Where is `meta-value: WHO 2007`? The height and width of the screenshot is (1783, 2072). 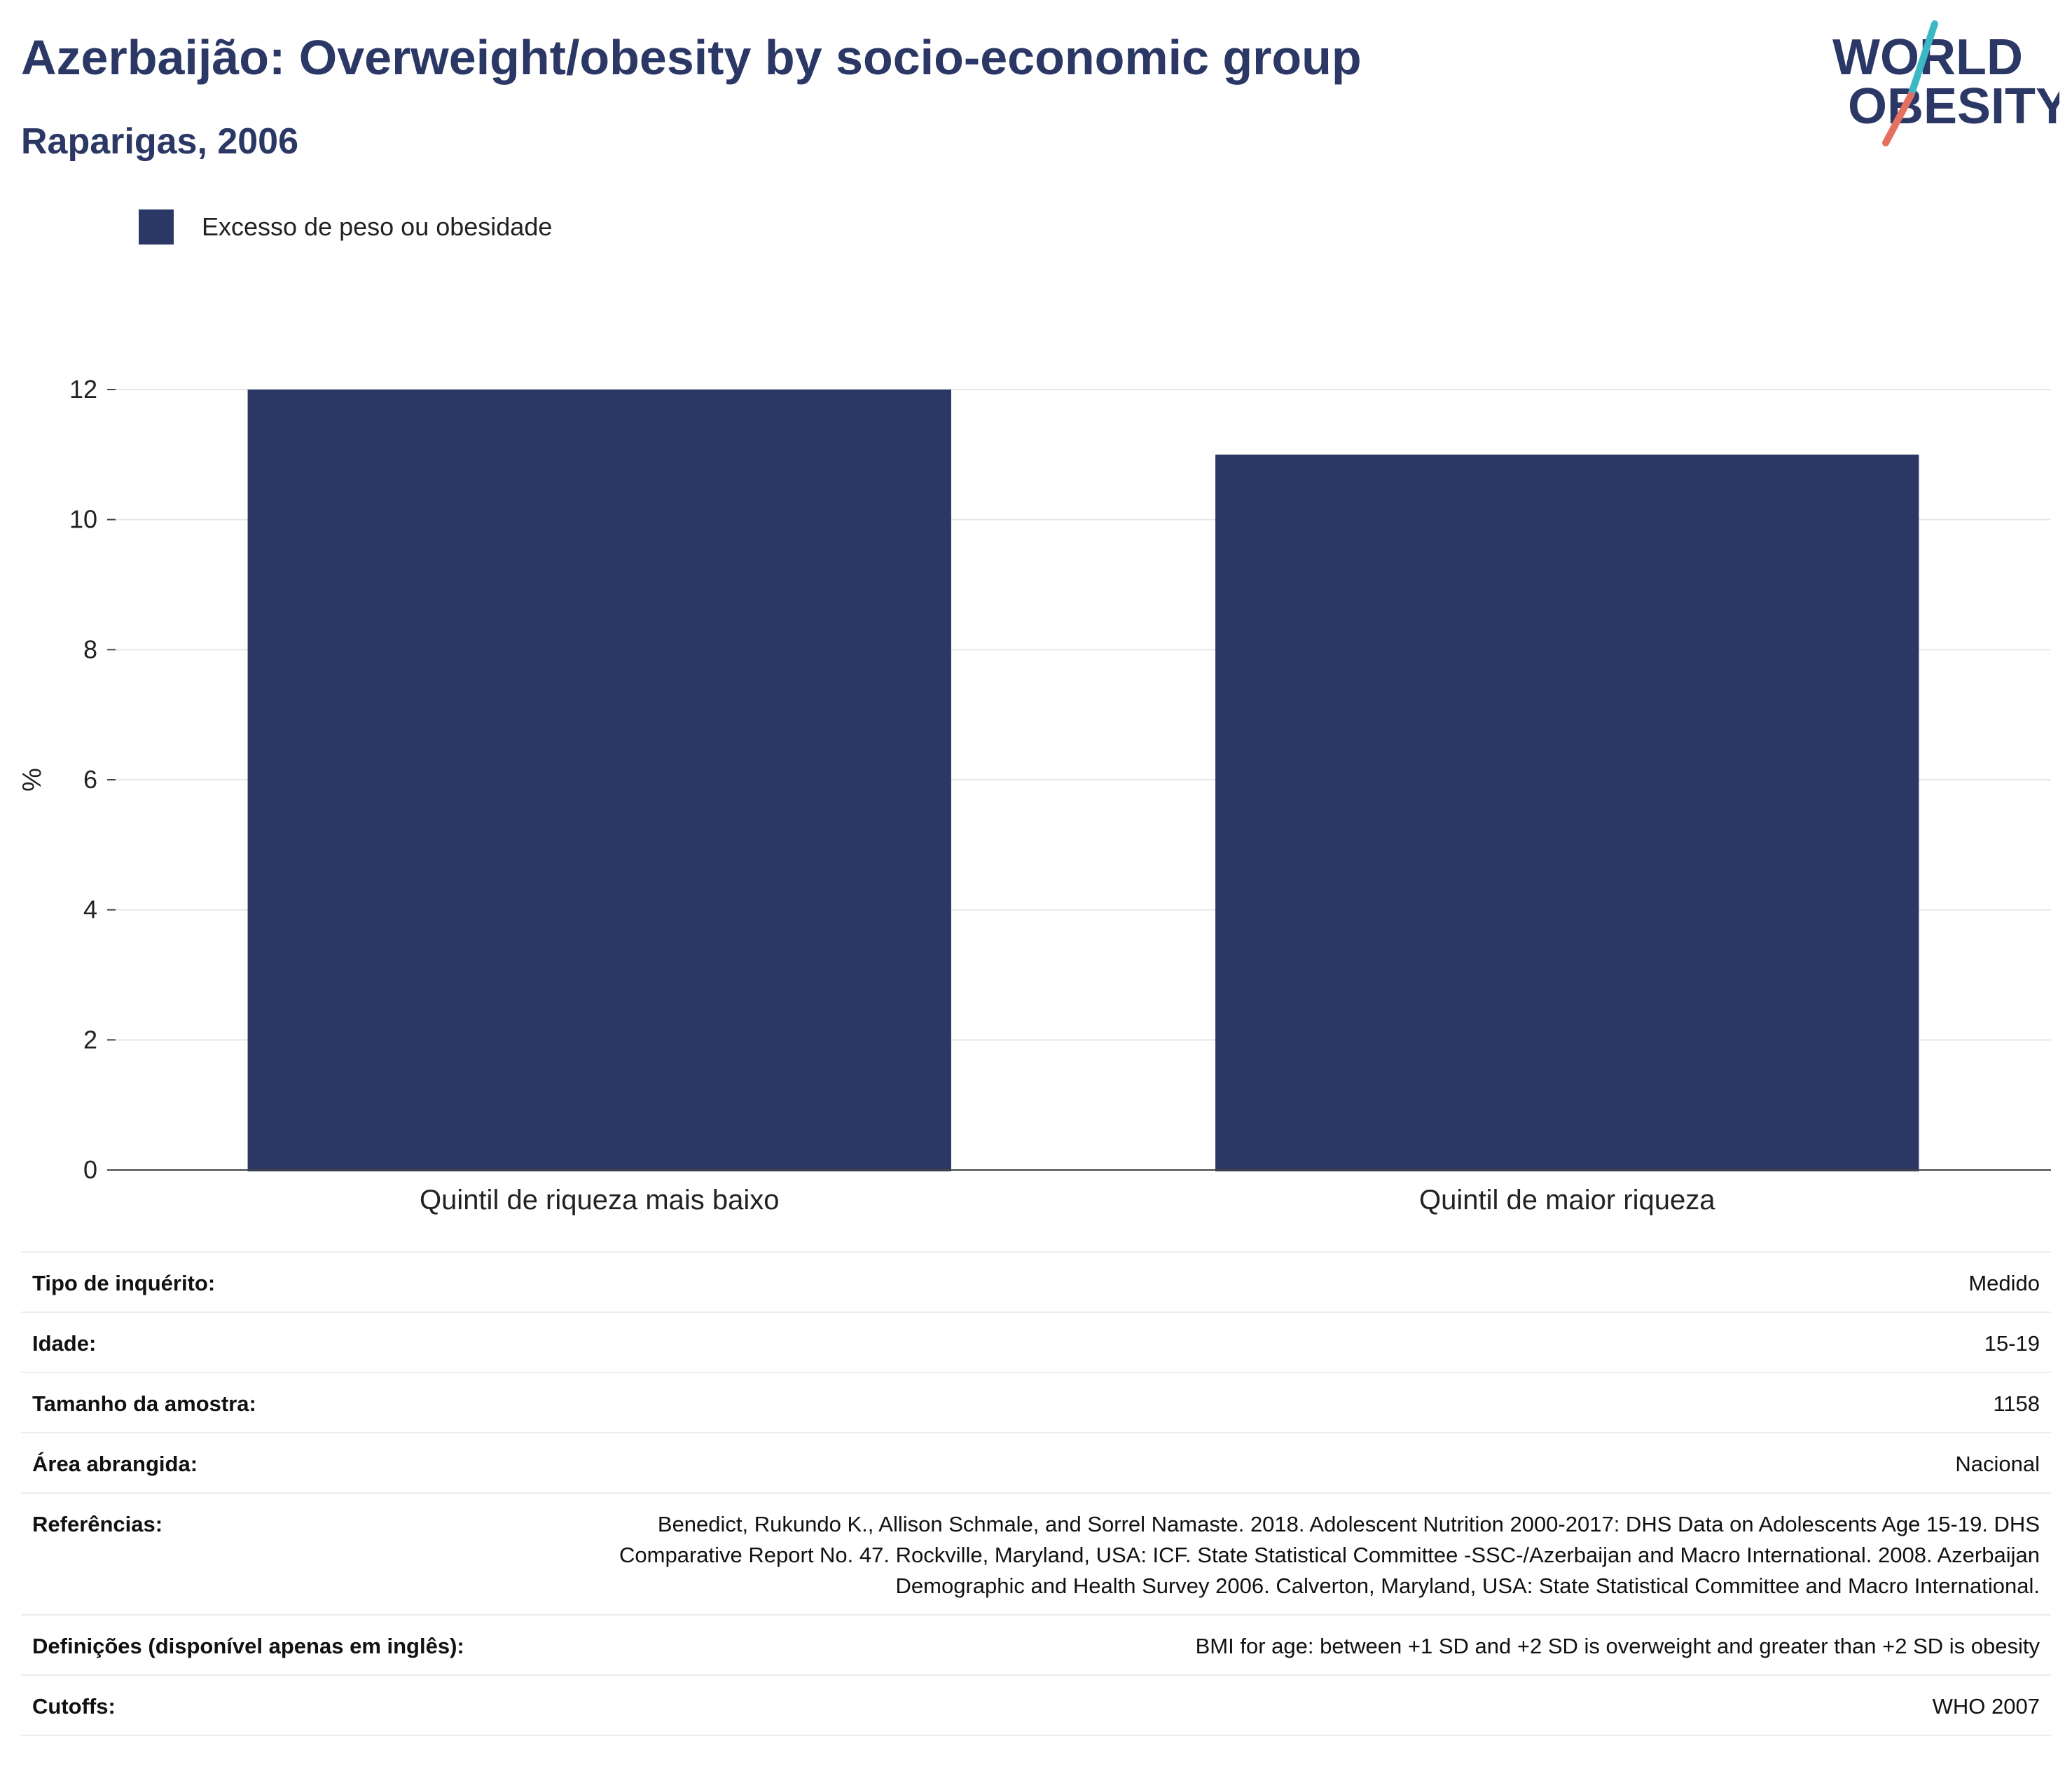 meta-value: WHO 2007 is located at coordinates (1300, 1705).